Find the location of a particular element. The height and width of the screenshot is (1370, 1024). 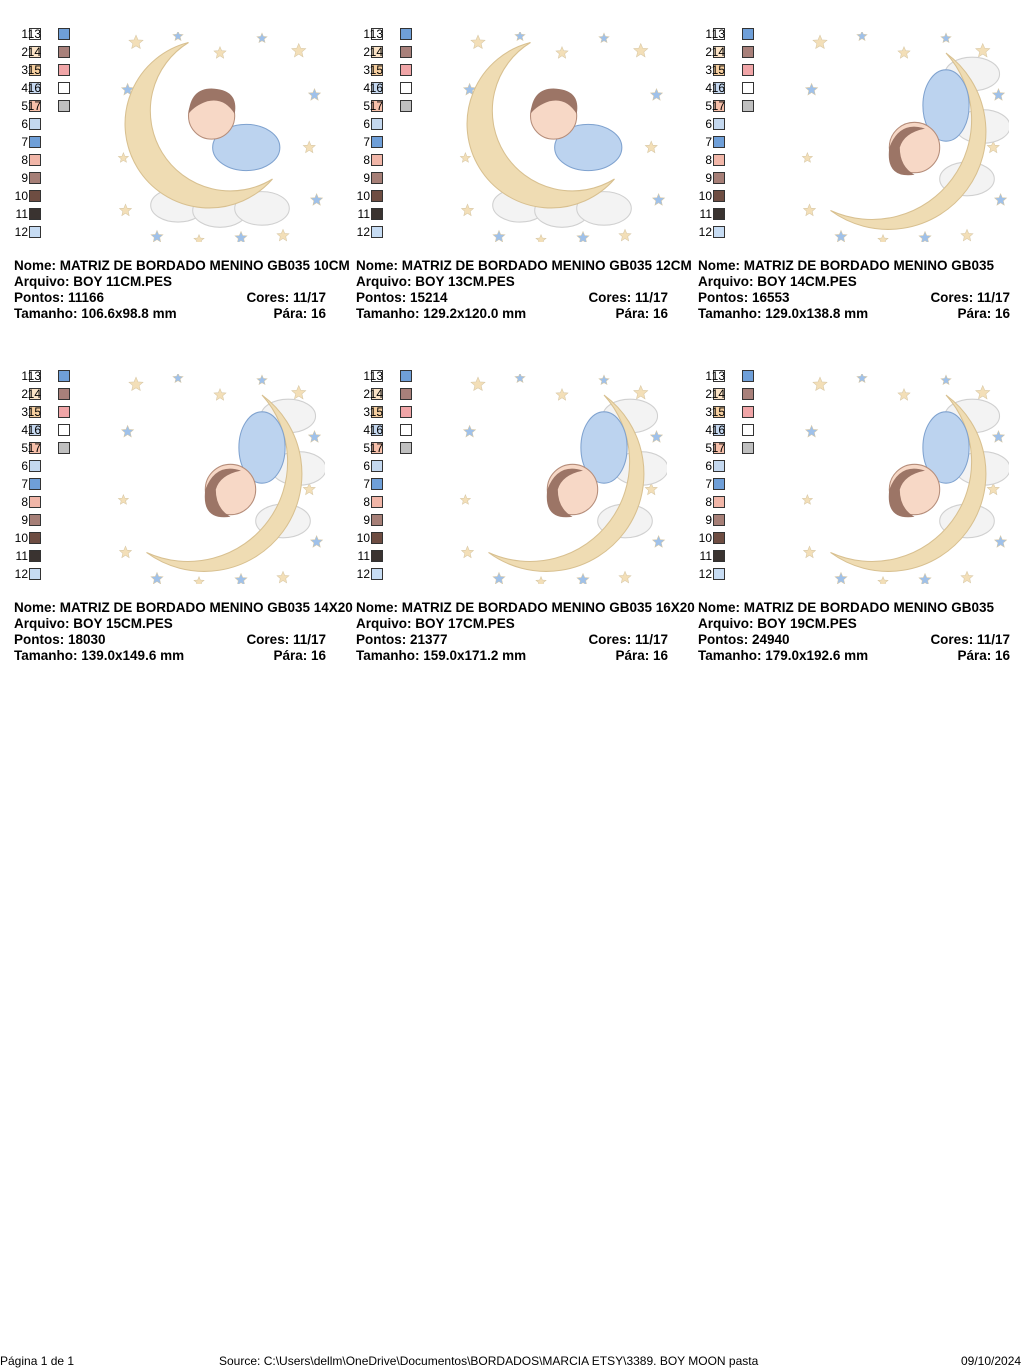

embroidery-preview is located at coordinates (221, 479).